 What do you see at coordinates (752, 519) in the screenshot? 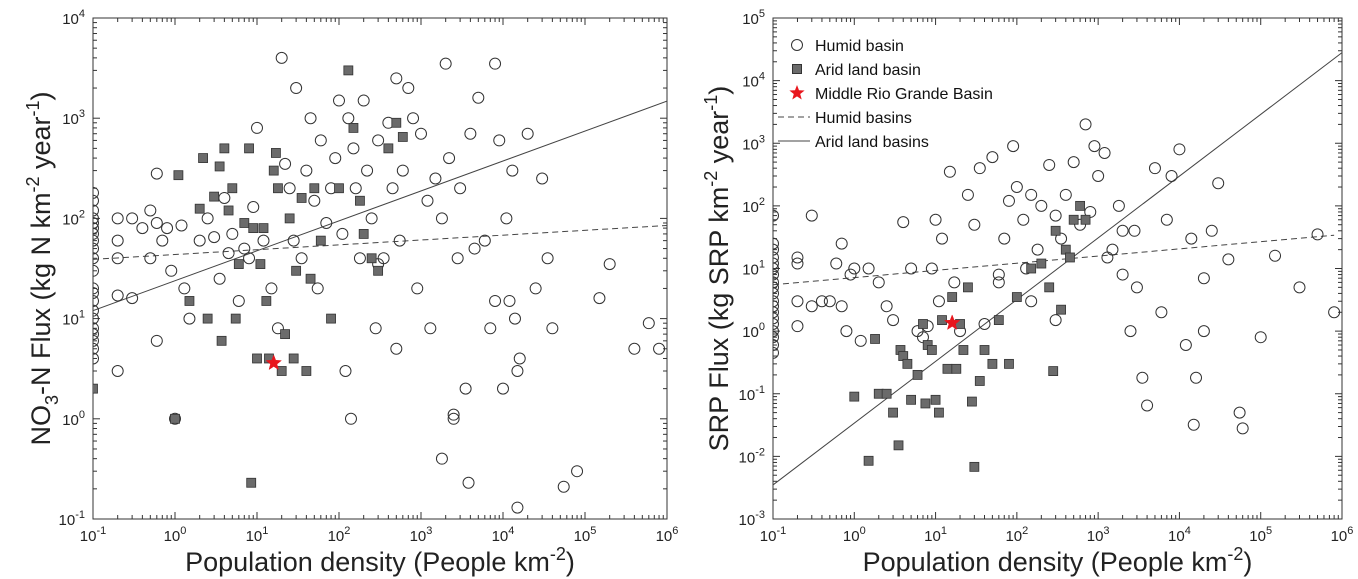
I see `y-tick-label: 10⁻³` at bounding box center [752, 519].